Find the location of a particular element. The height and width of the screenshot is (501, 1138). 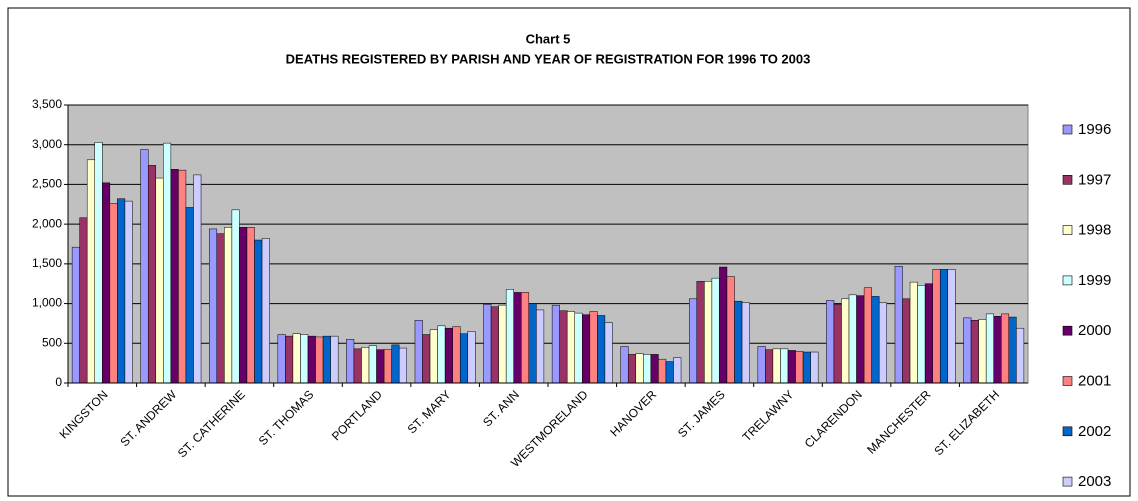

legend-label: 1996 is located at coordinates (1094, 129).